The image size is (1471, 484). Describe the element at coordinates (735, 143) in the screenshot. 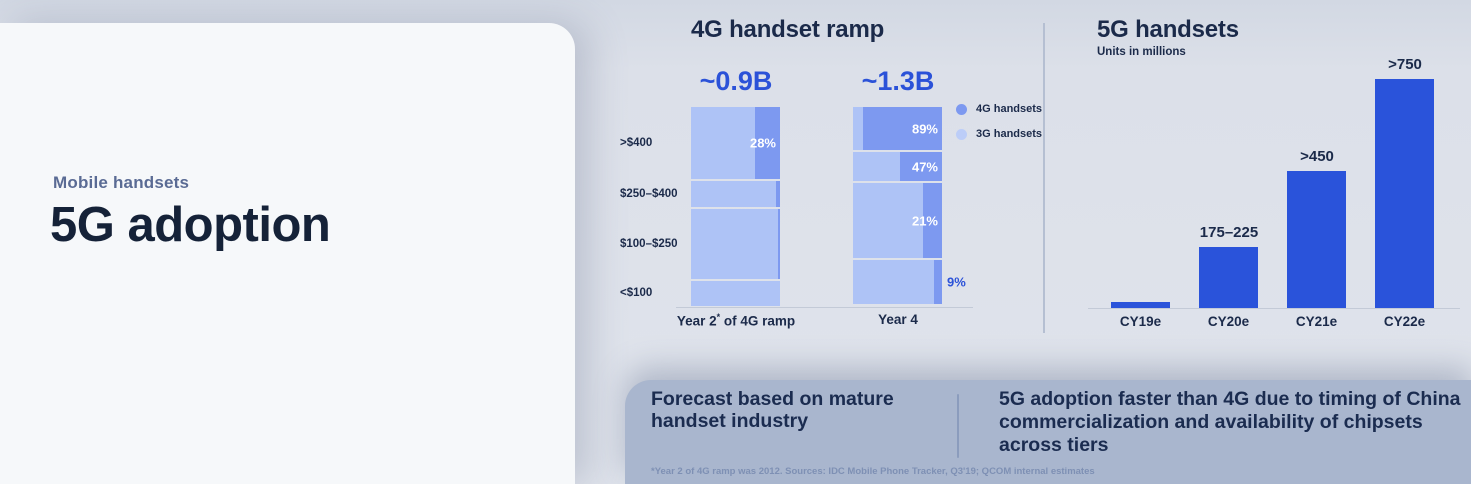

I see `mekko-row: 28%` at that location.